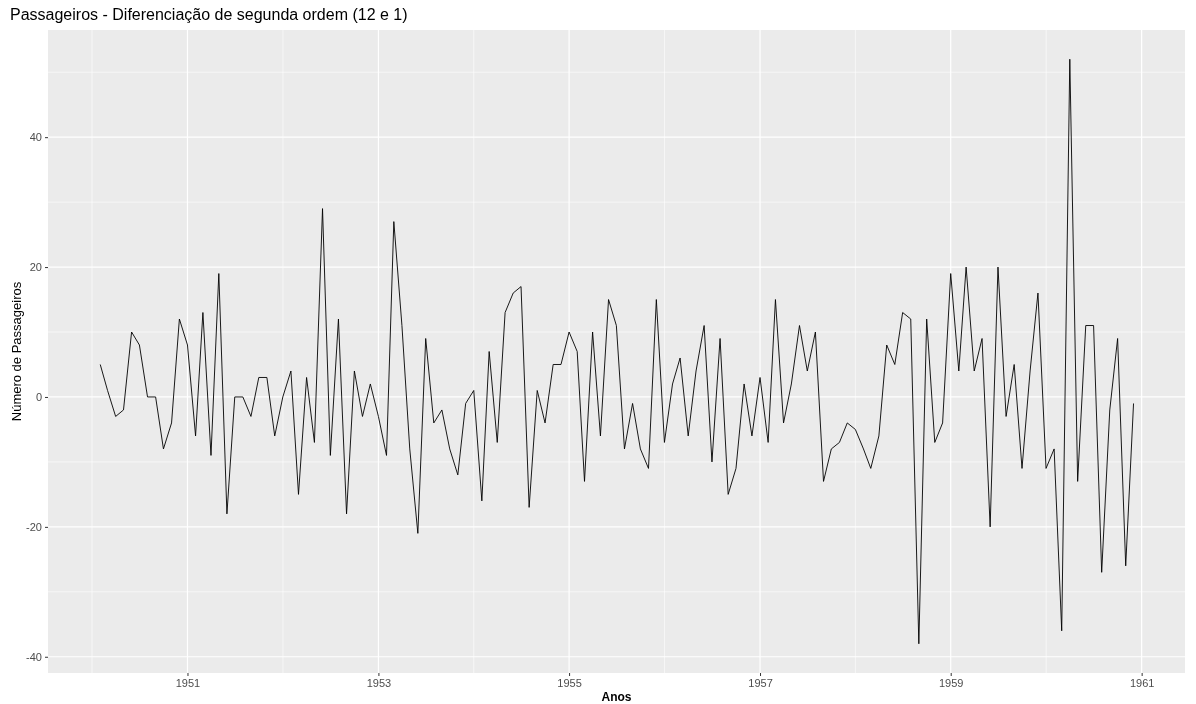 The height and width of the screenshot is (704, 1196). What do you see at coordinates (760, 682) in the screenshot?
I see `x-tick-label: 1957` at bounding box center [760, 682].